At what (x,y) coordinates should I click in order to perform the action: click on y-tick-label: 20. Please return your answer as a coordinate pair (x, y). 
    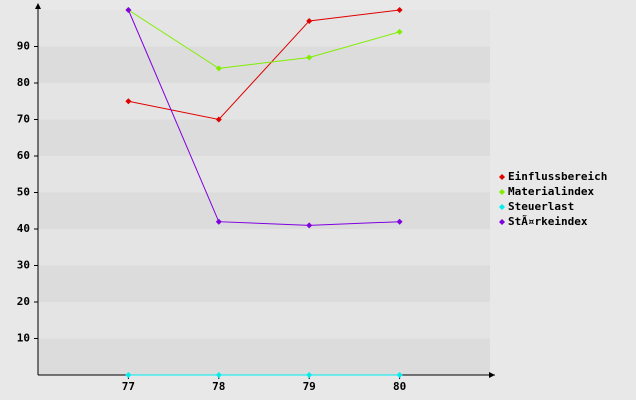
    Looking at the image, I should click on (23, 301).